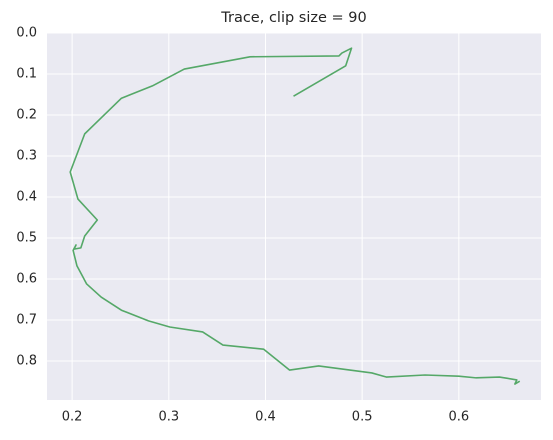  Describe the element at coordinates (362, 417) in the screenshot. I see `x-tick-label: 0.5` at that location.